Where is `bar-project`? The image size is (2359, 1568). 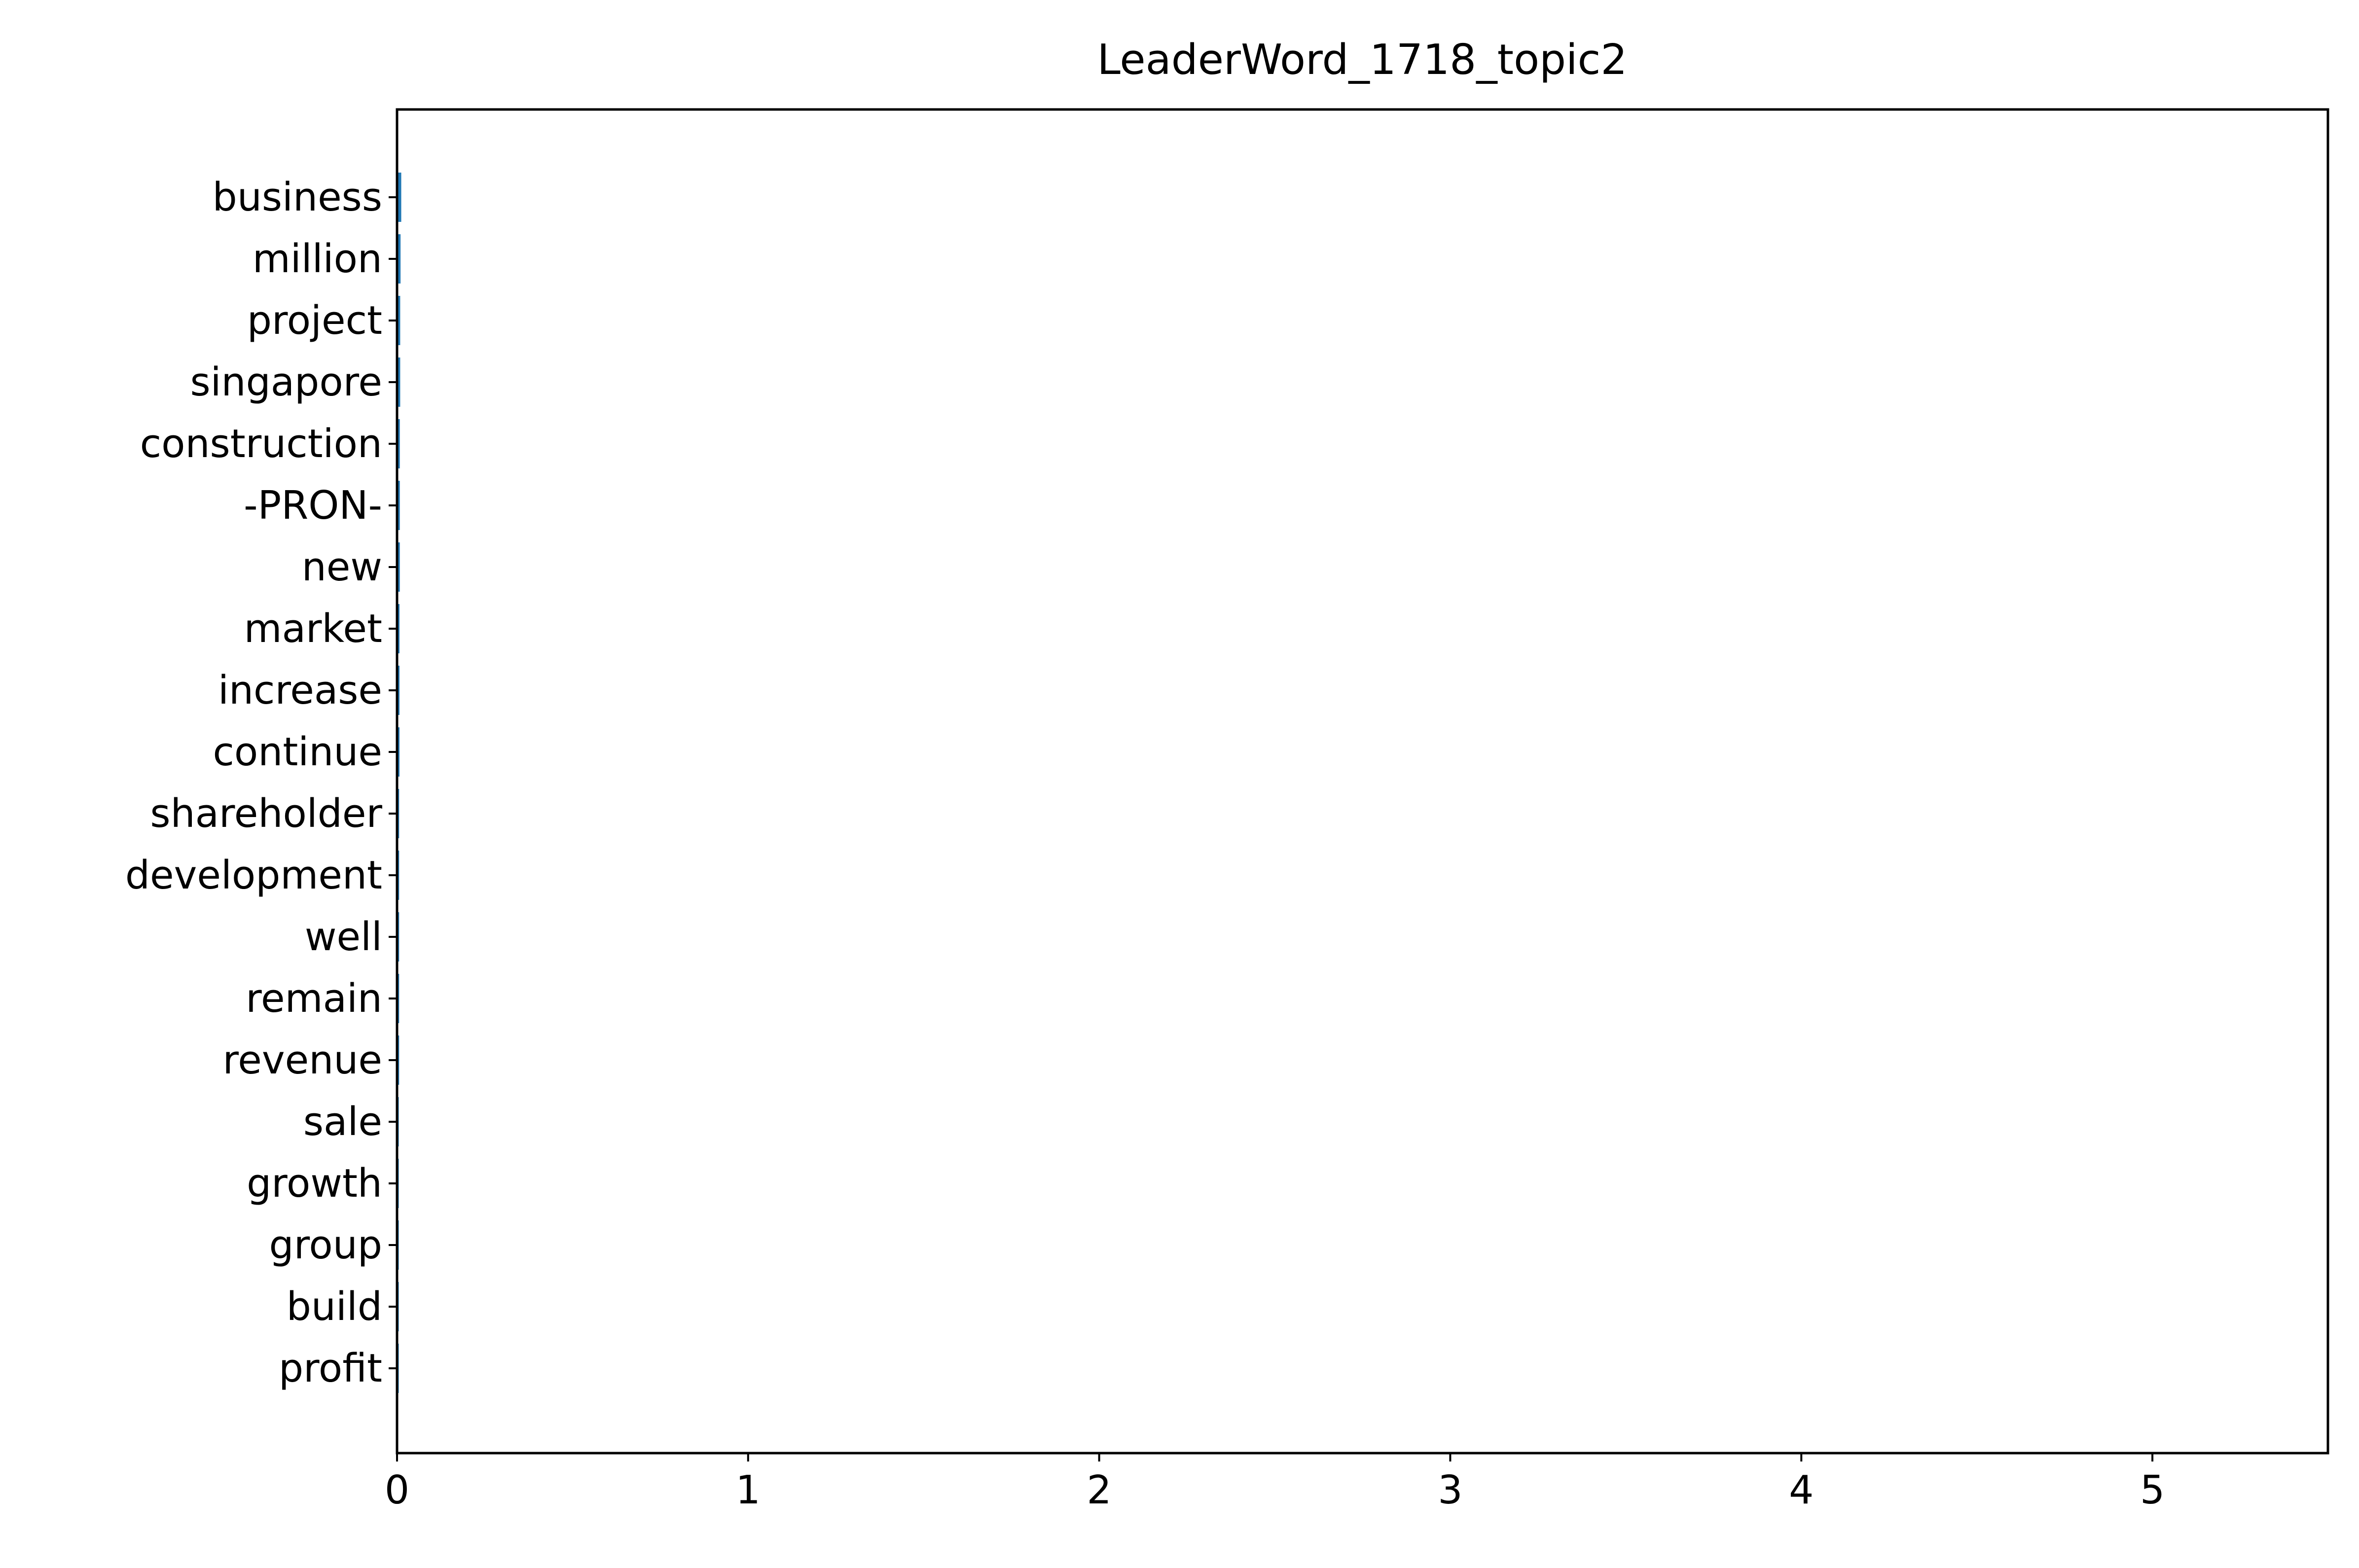
bar-project is located at coordinates (398, 320).